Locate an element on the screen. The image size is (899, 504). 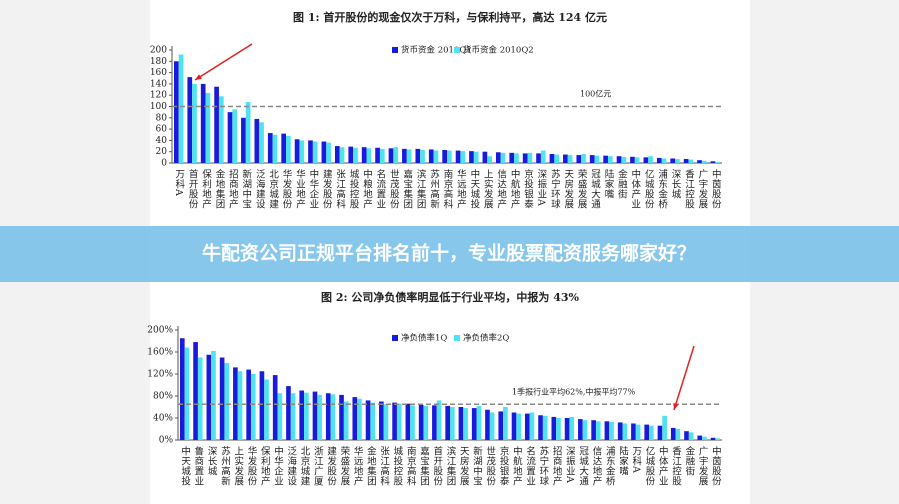
y-tick-label: 80% is located at coordinates (163, 397).